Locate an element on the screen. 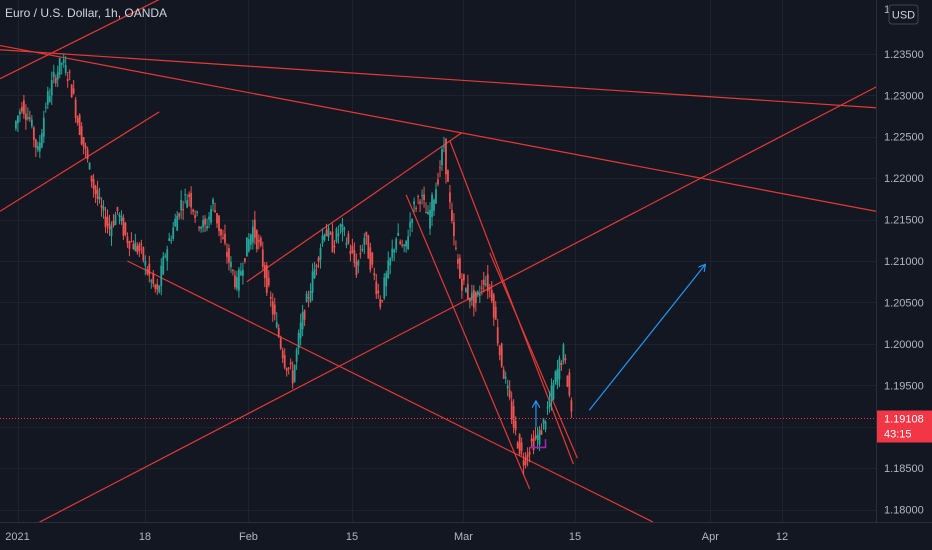 The image size is (932, 550). price-tick-label: 1.23500 is located at coordinates (904, 55).